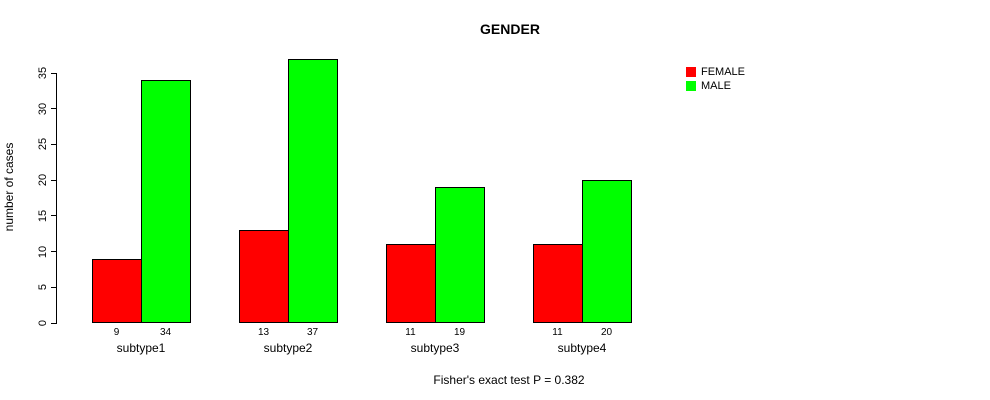 Image resolution: width=990 pixels, height=400 pixels. Describe the element at coordinates (411, 283) in the screenshot. I see `bar-female-subtype3` at that location.